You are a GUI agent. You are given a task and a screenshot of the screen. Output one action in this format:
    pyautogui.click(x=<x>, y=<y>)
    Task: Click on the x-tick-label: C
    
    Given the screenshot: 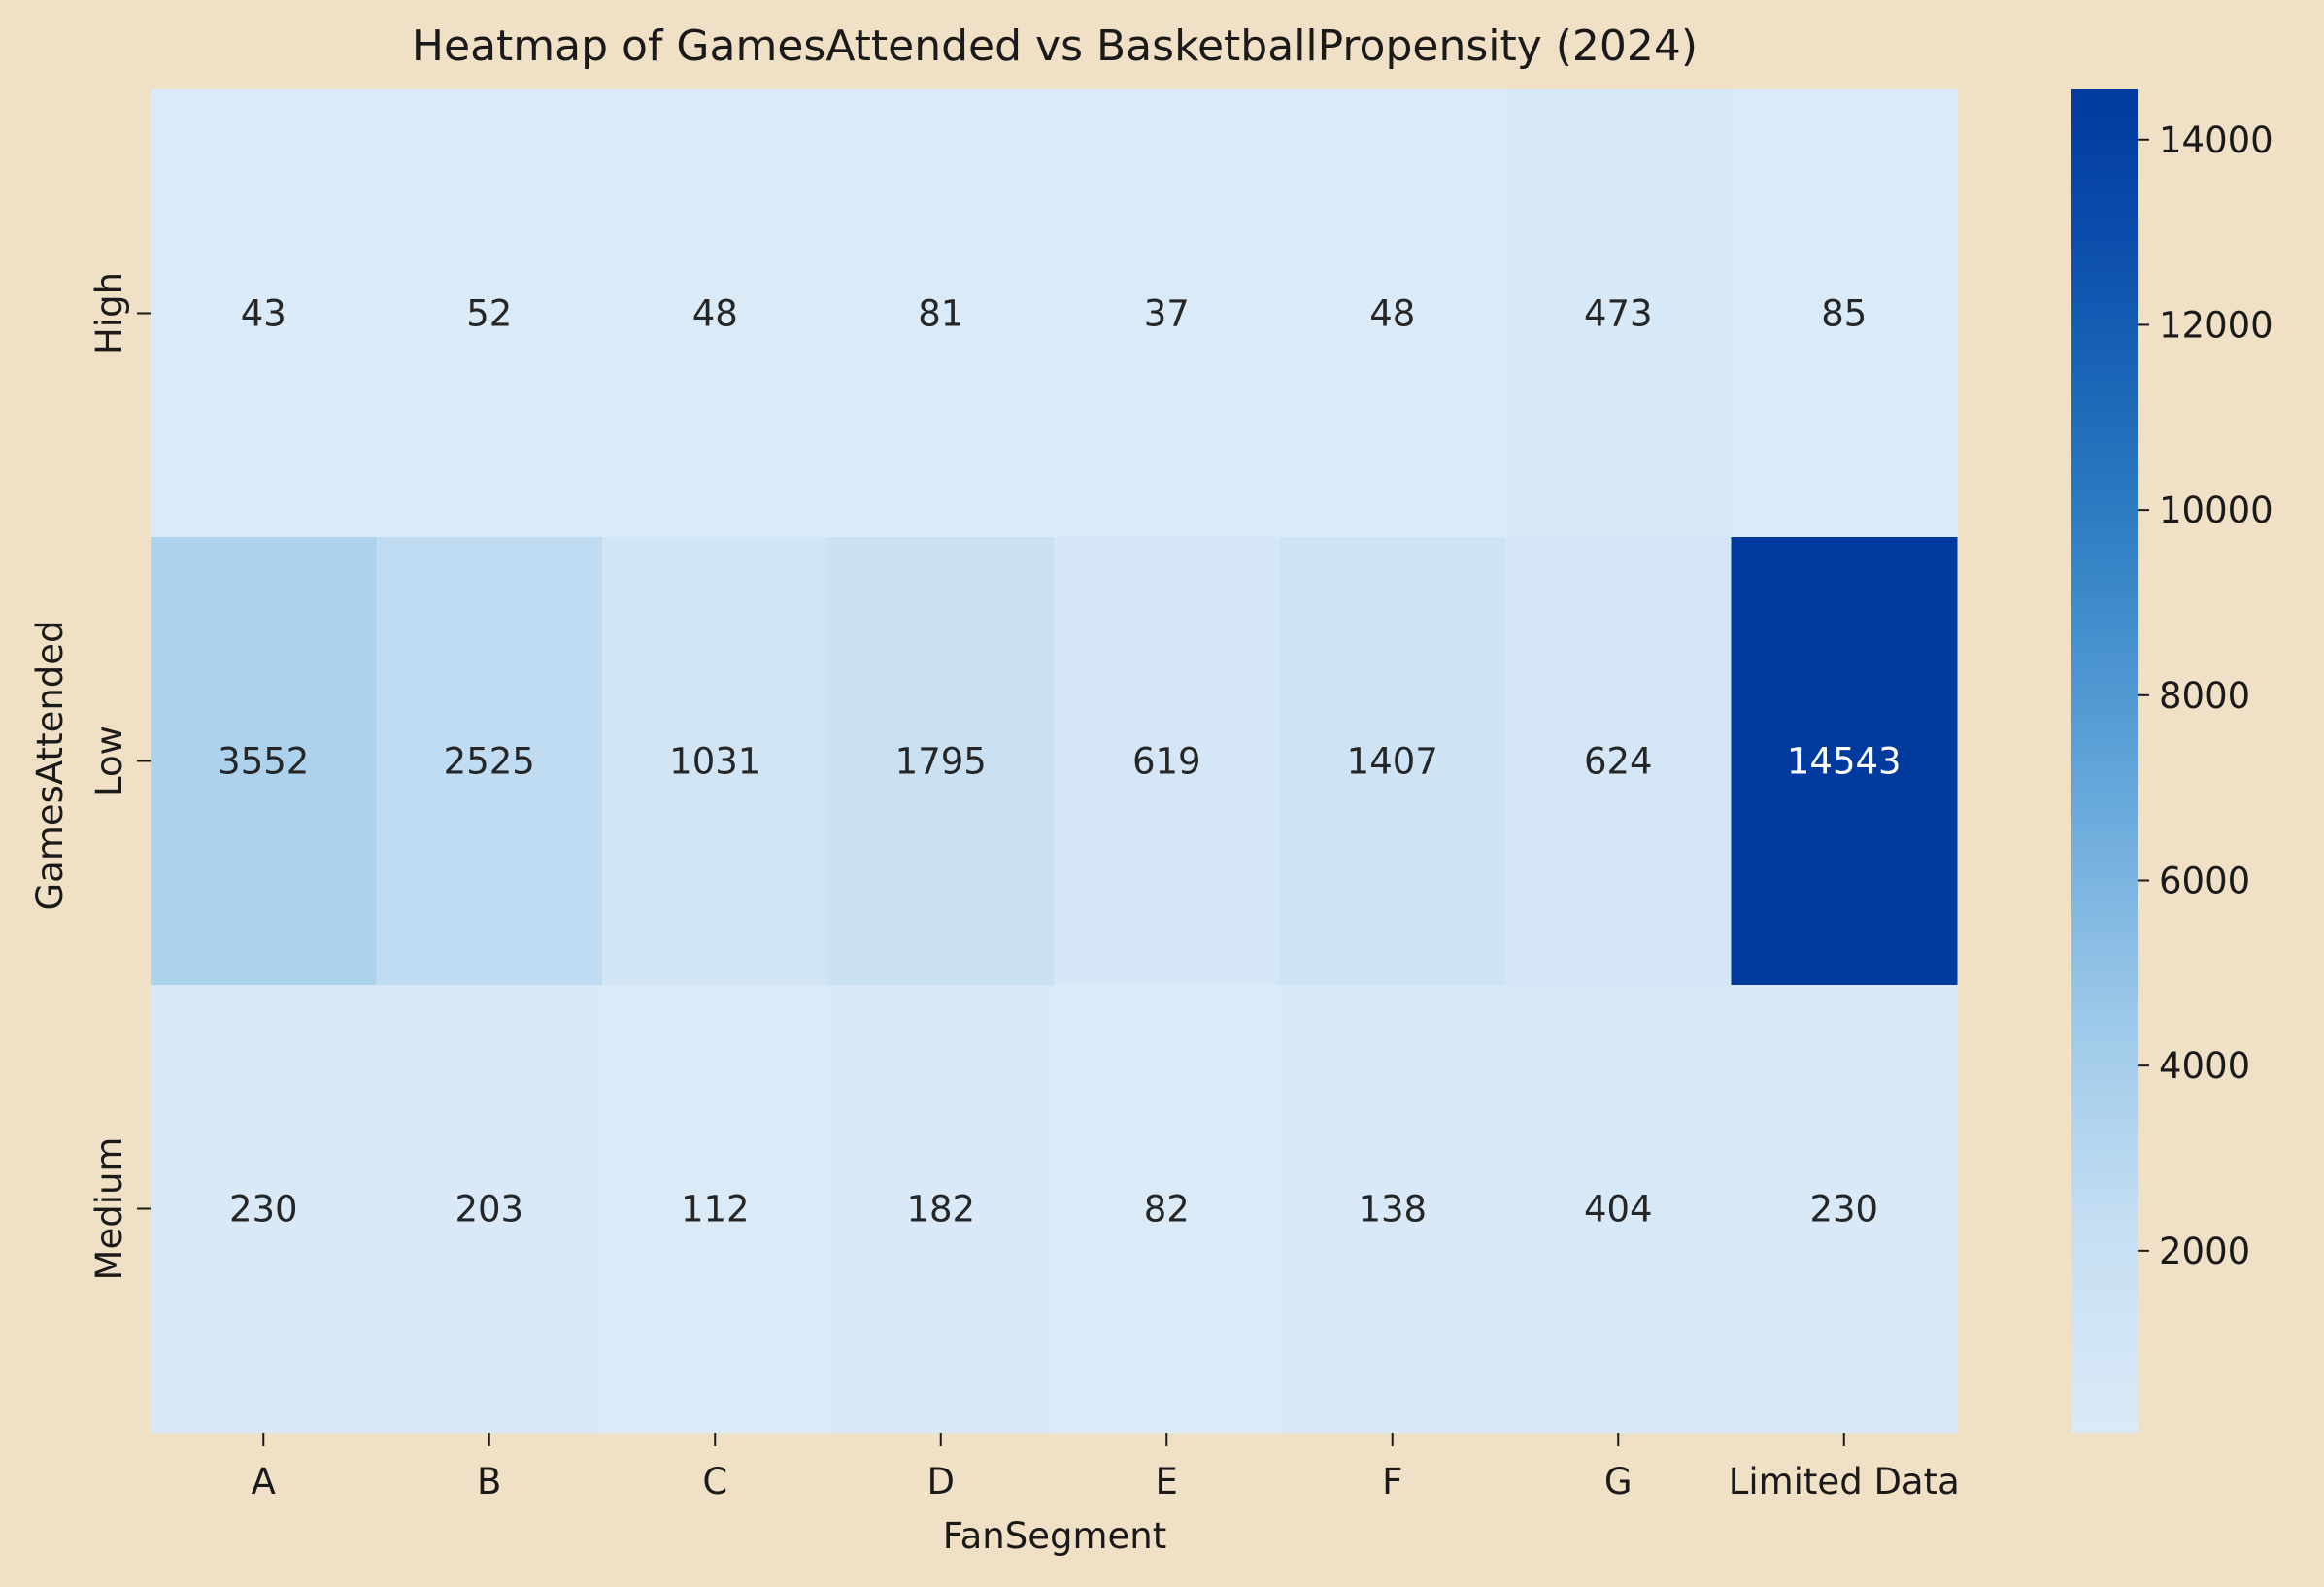 What is the action you would take?
    pyautogui.click(x=714, y=1482)
    